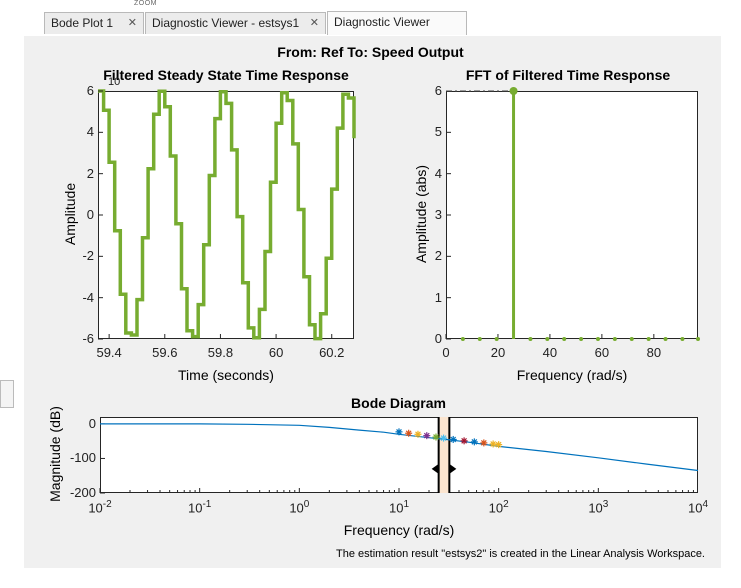 The image size is (741, 588). I want to click on bode-svg, so click(399, 455).